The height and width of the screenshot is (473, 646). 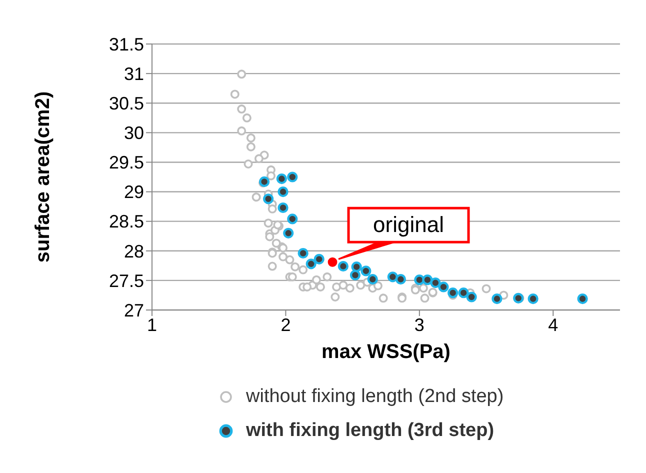 I want to click on y-tick-label: 31, so click(x=134, y=74).